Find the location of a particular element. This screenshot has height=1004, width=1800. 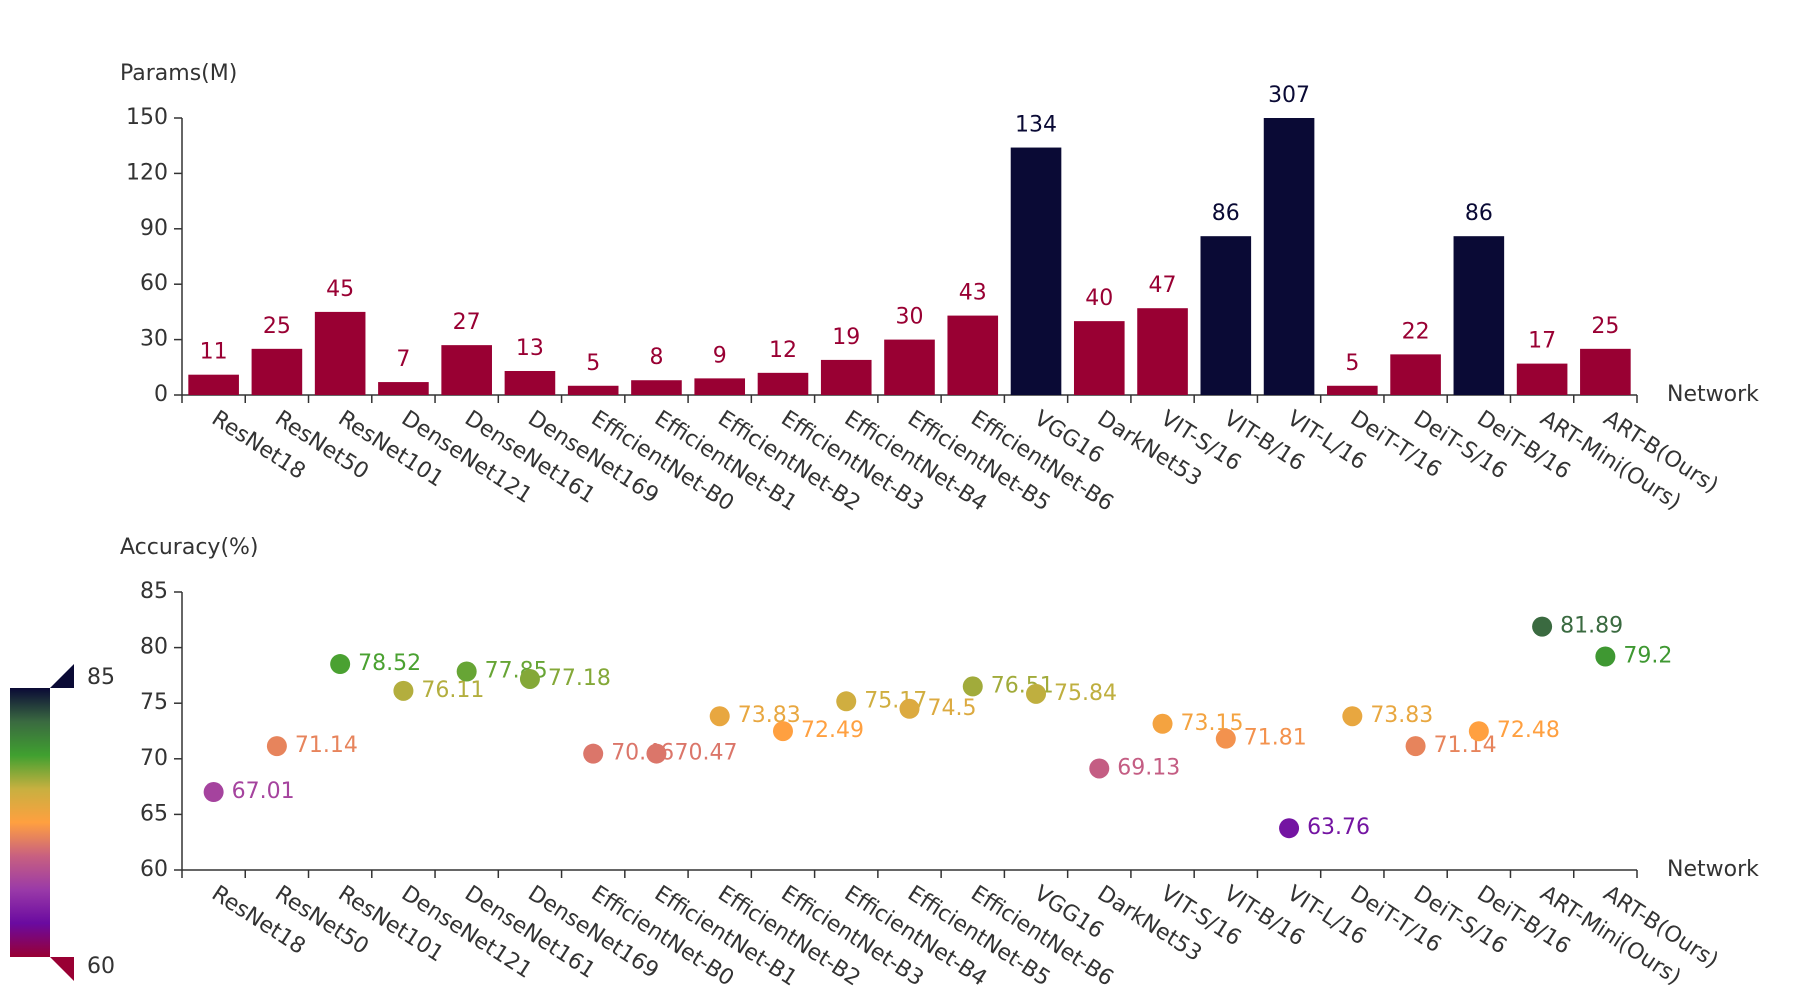

visual-map-max-label: 85 is located at coordinates (101, 677).